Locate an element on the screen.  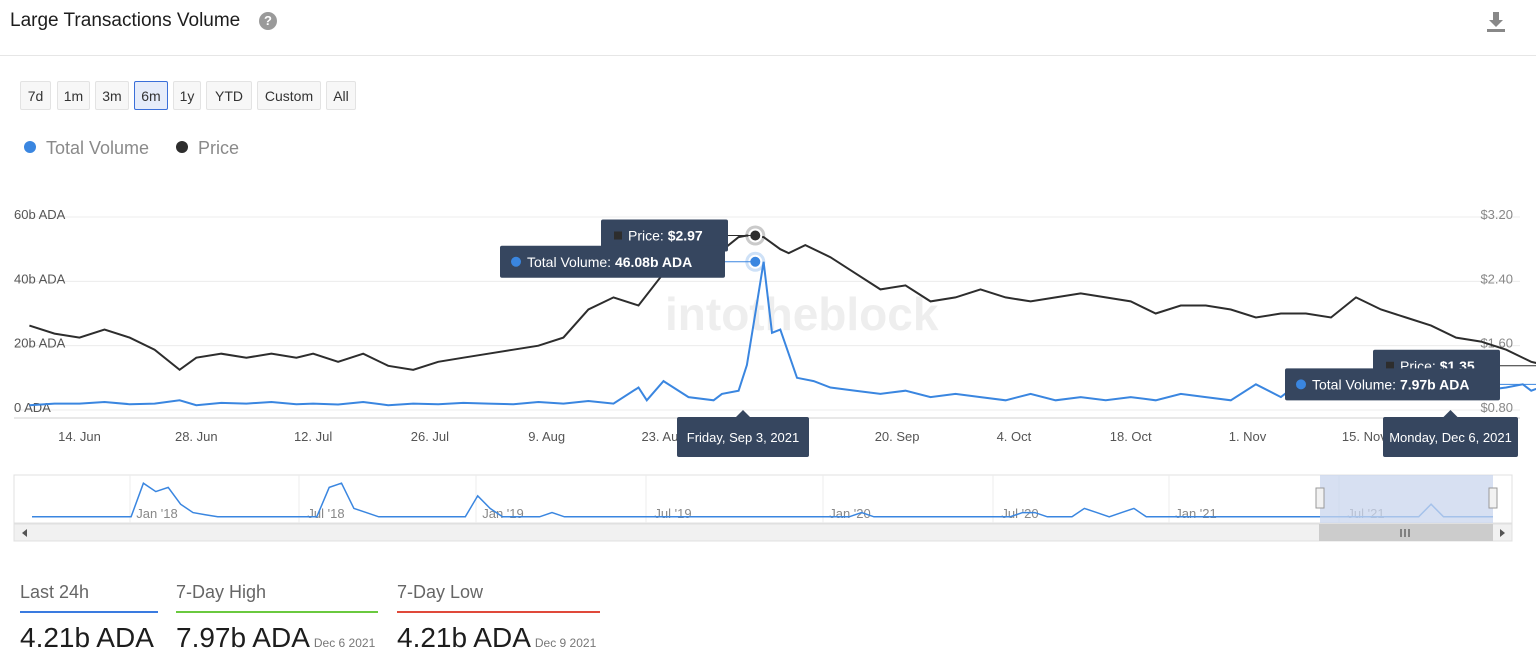
chart-header: Large Transactions Volume ? is located at coordinates (768, 28).